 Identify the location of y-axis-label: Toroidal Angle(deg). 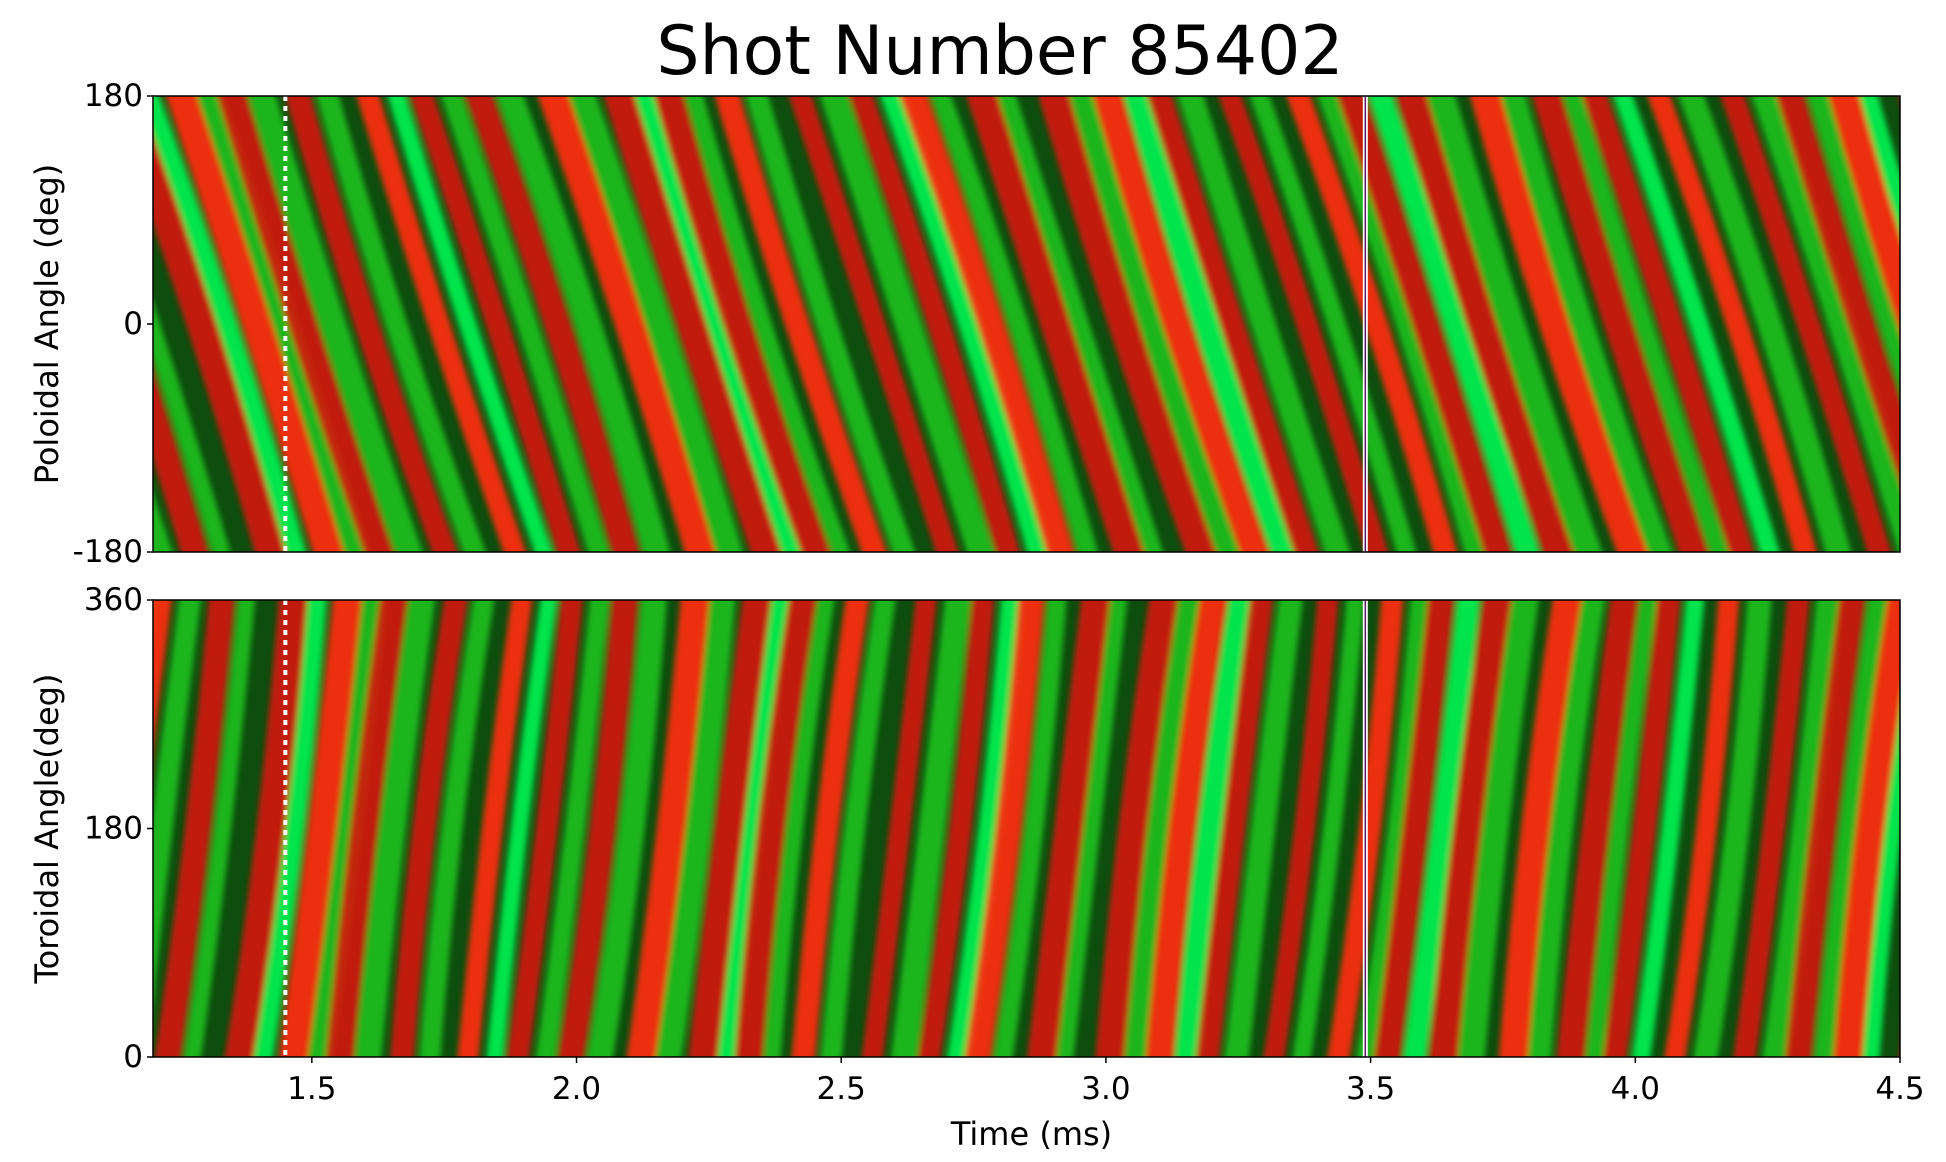
(47, 829).